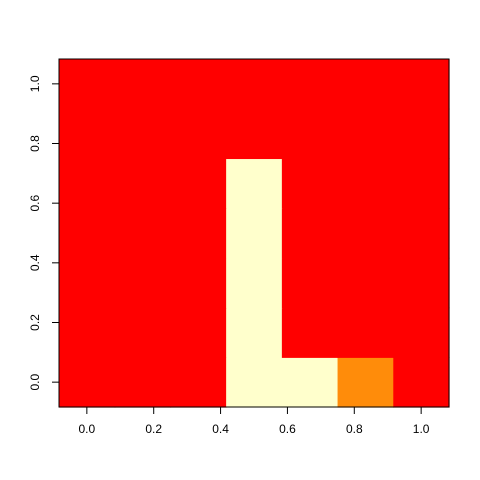 This screenshot has height=480, width=480. What do you see at coordinates (35, 203) in the screenshot?
I see `y-tick-label: 0.6` at bounding box center [35, 203].